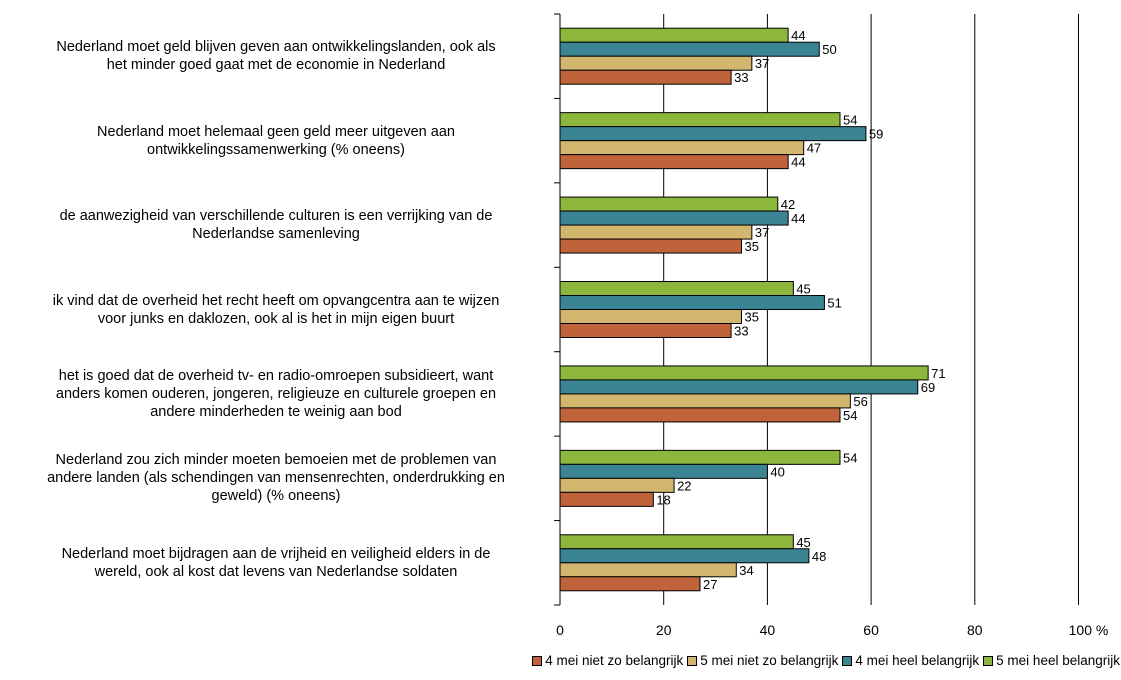  I want to click on x-tick-label-20: 20, so click(664, 630).